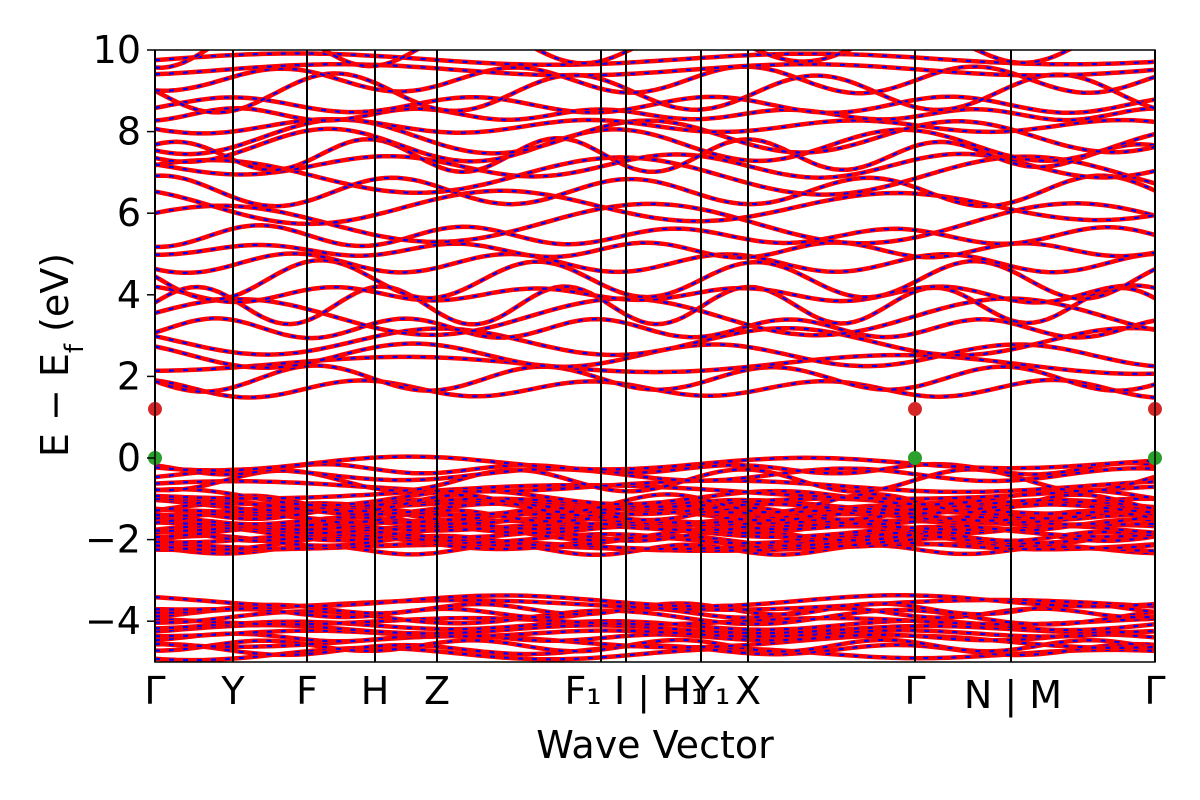 This screenshot has height=800, width=1200. I want to click on x-tick-label-2: F, so click(307, 691).